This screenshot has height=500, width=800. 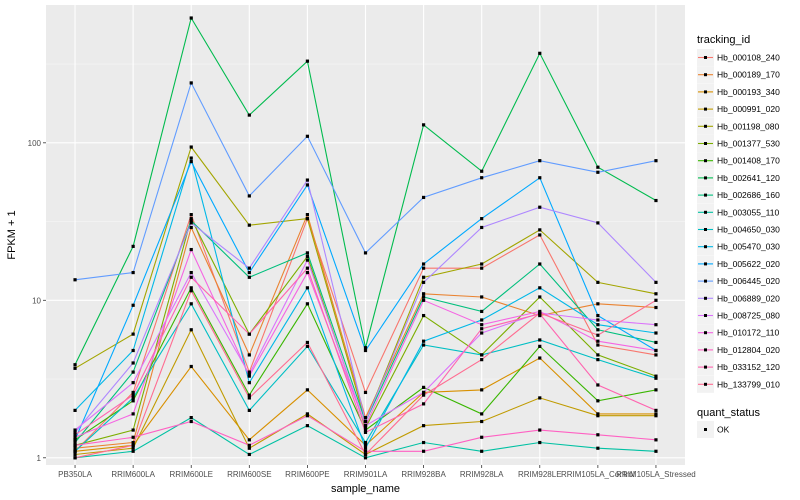 What do you see at coordinates (748, 333) in the screenshot?
I see `legend-label: Hb_010172_110` at bounding box center [748, 333].